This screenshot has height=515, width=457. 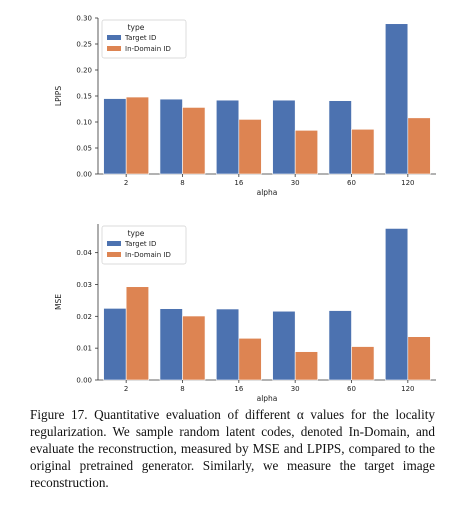 What do you see at coordinates (84, 349) in the screenshot?
I see `y-tick-label: 0.01` at bounding box center [84, 349].